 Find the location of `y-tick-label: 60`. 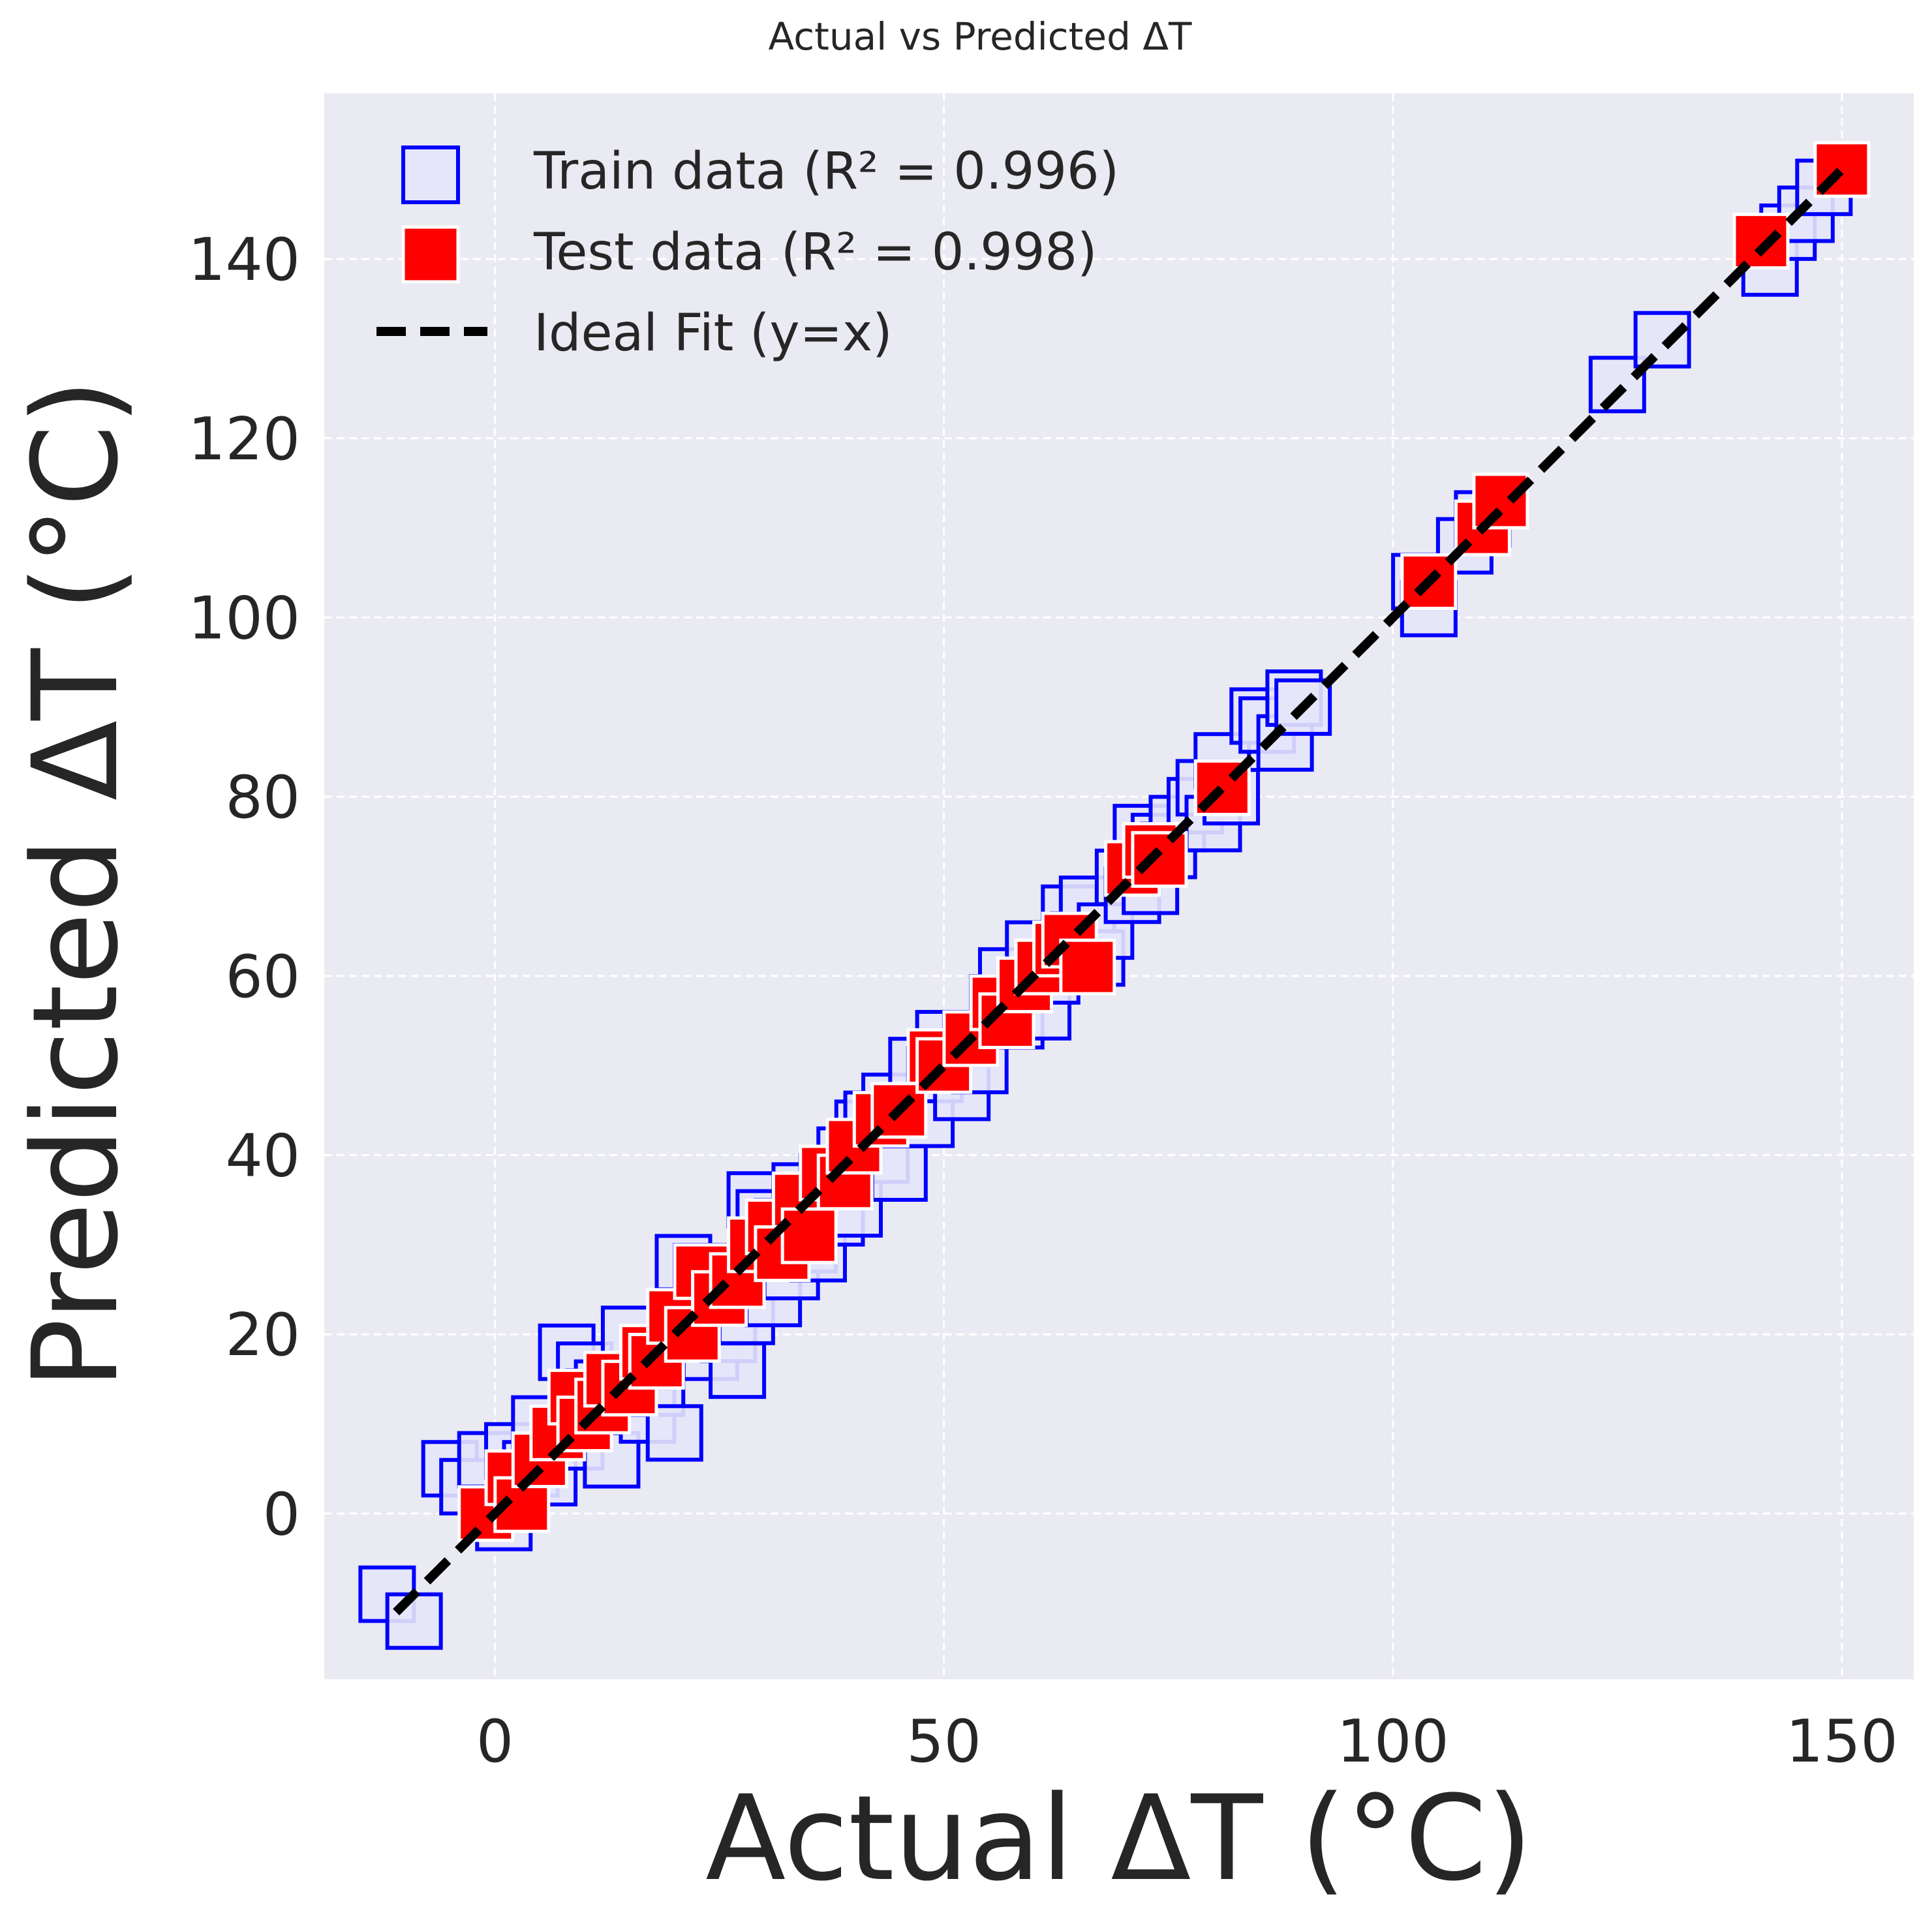

y-tick-label: 60 is located at coordinates (262, 977).